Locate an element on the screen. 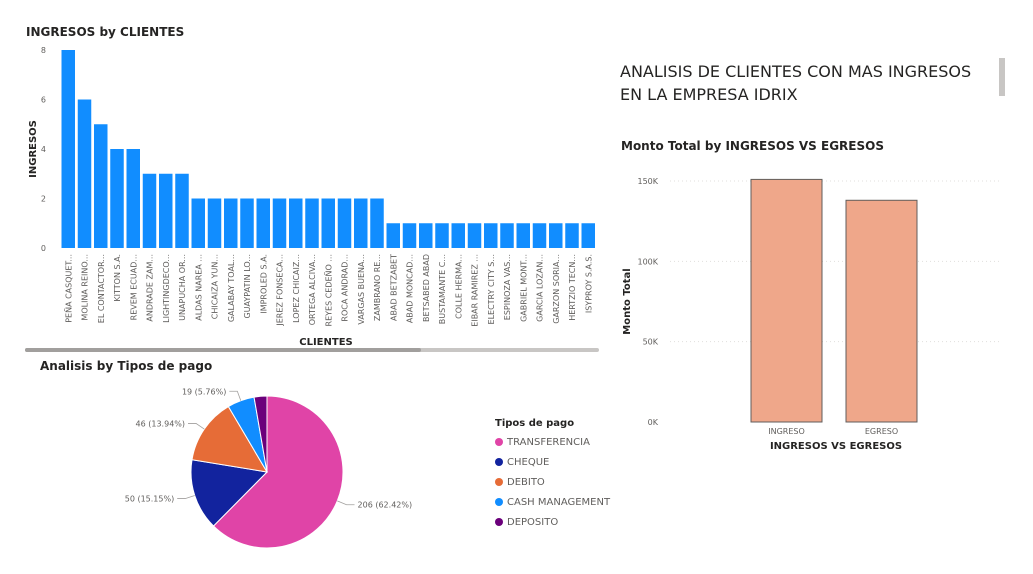  y-axis-title: INGRESOS is located at coordinates (33, 149).